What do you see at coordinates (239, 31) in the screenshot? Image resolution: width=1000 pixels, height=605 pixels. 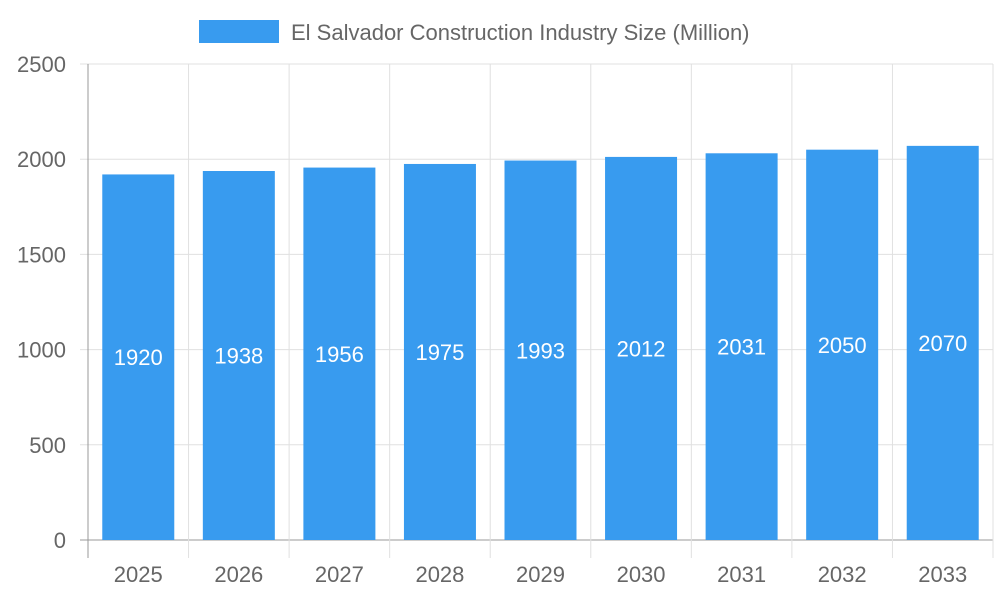 I see `legend-swatch` at bounding box center [239, 31].